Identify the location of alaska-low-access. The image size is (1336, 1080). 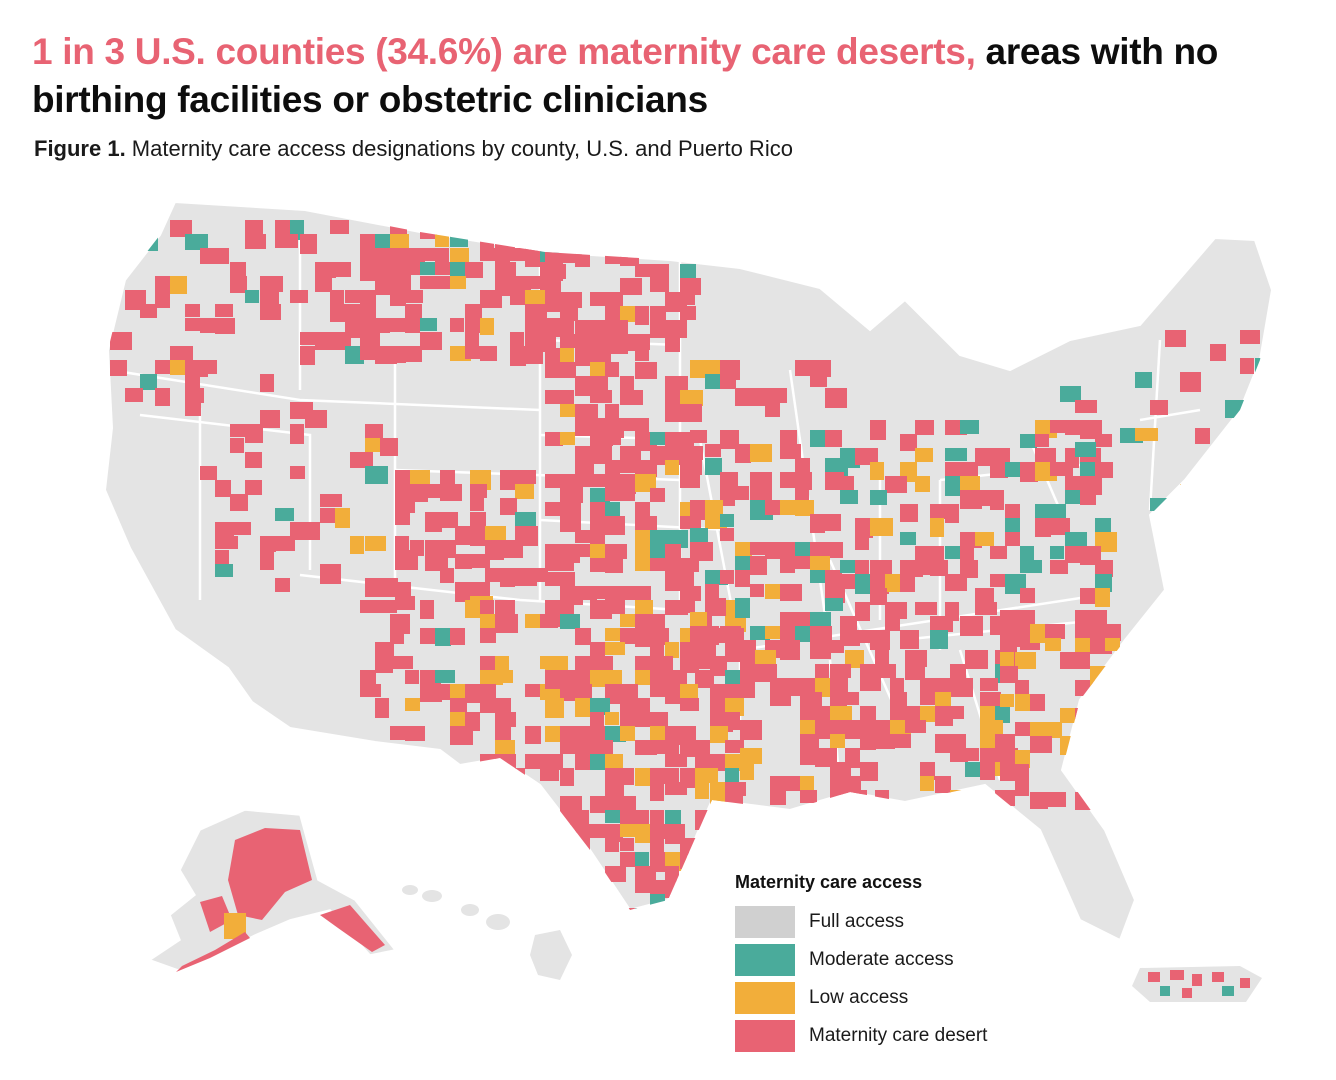
(235, 926).